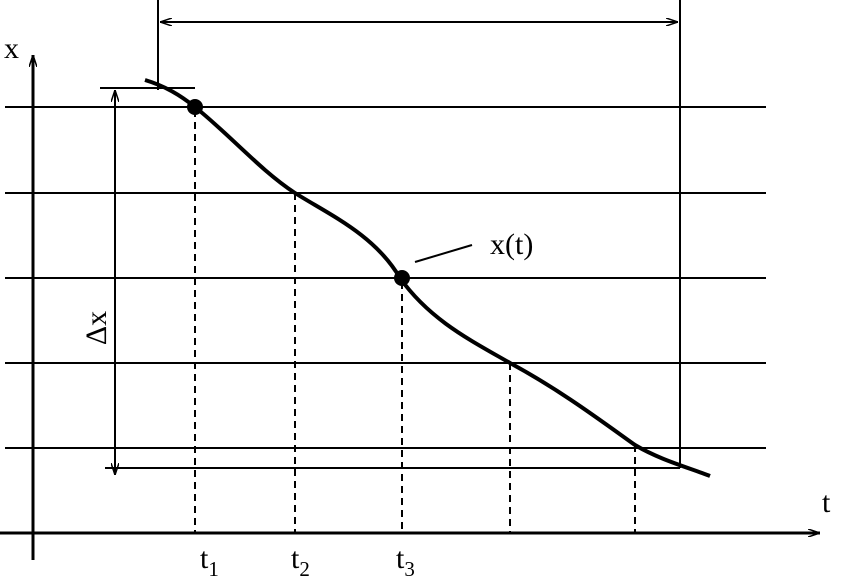  I want to click on x-axis-label: x, so click(11, 48).